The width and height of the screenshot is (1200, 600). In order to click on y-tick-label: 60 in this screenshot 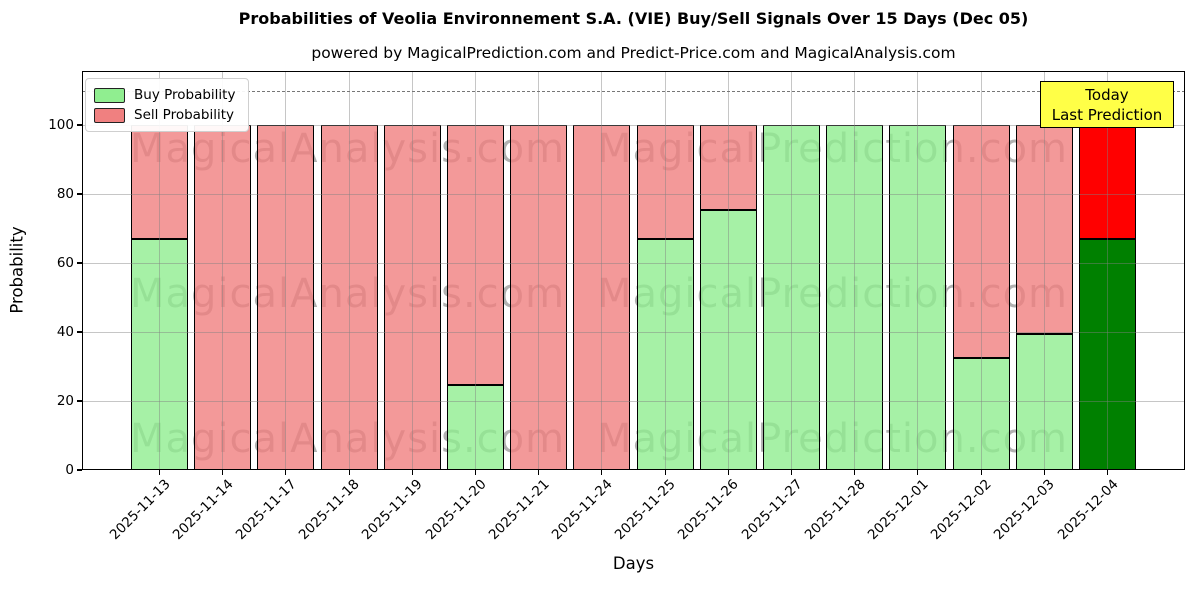, I will do `click(65, 263)`.